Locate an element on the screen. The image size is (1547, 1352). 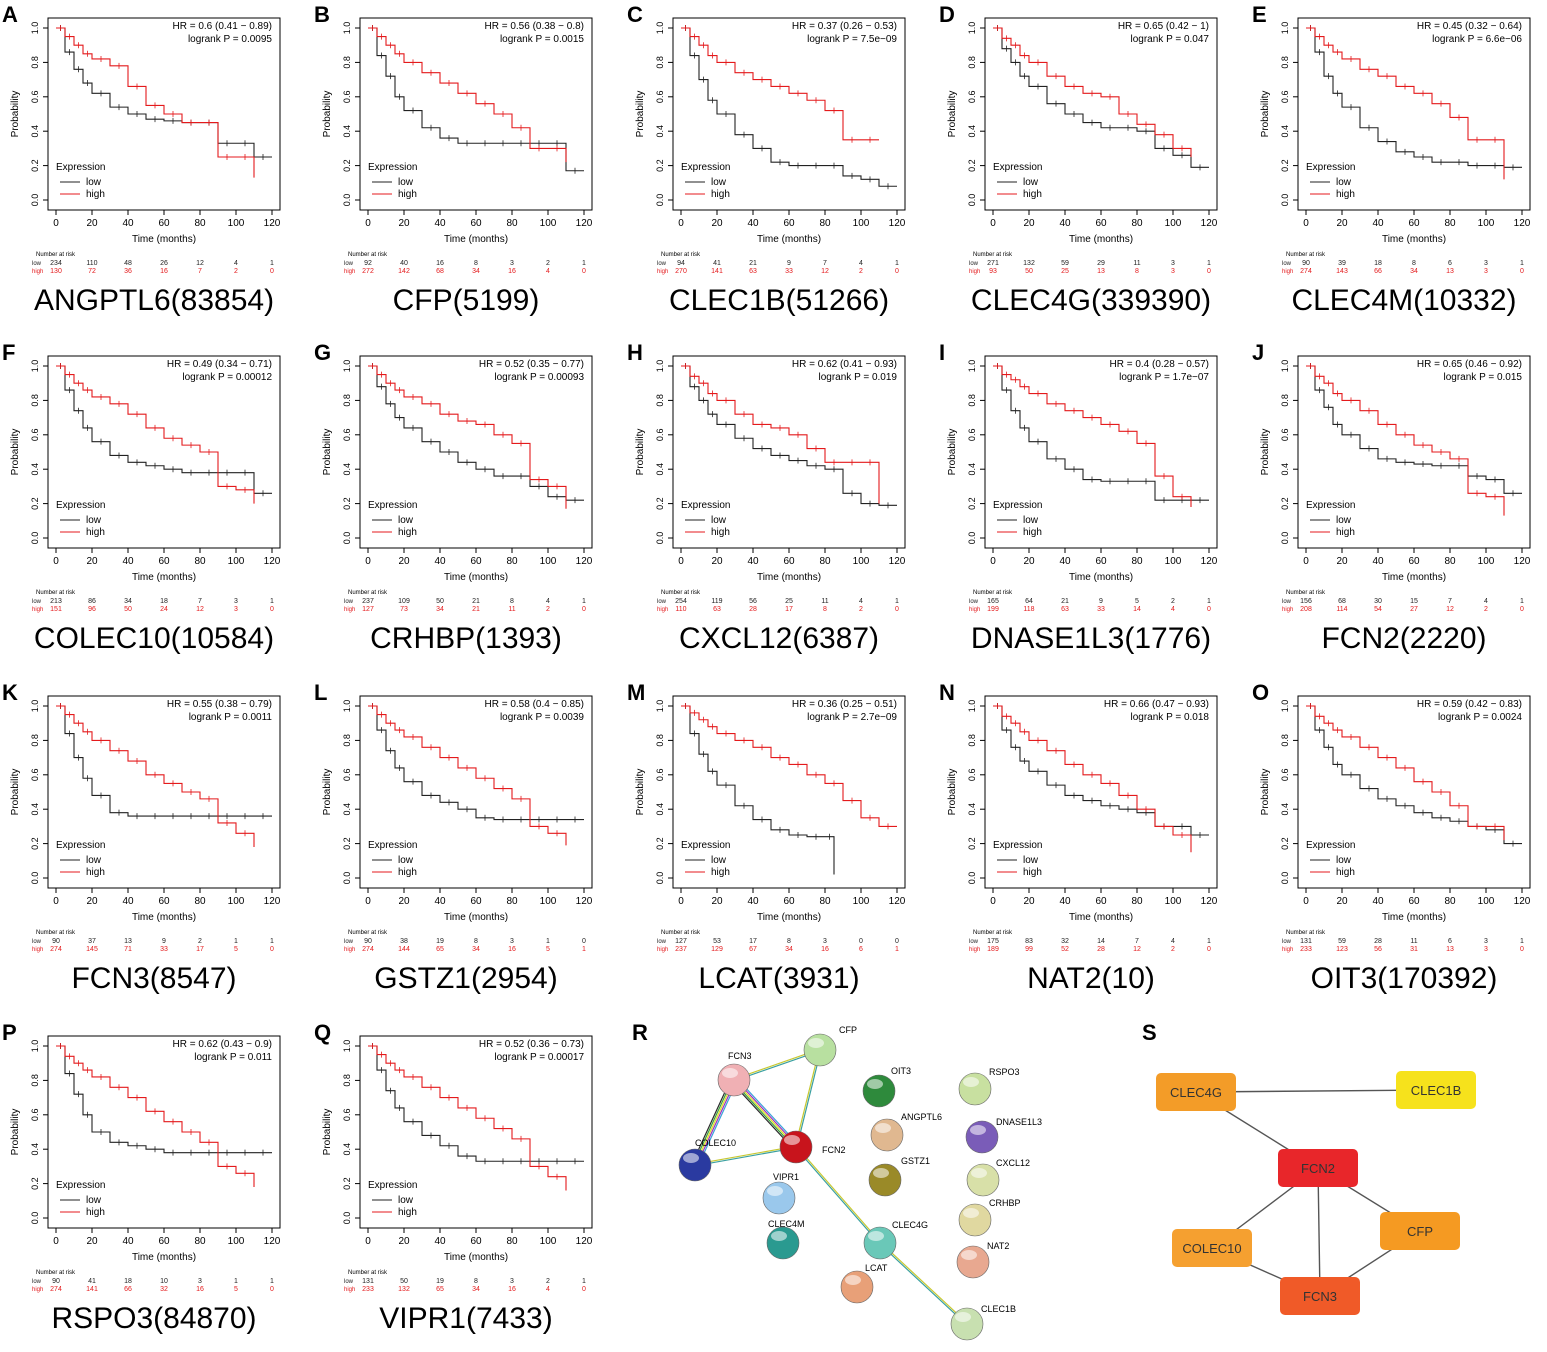
gene-caption: CLEC1B(51266) is located at coordinates (779, 300).